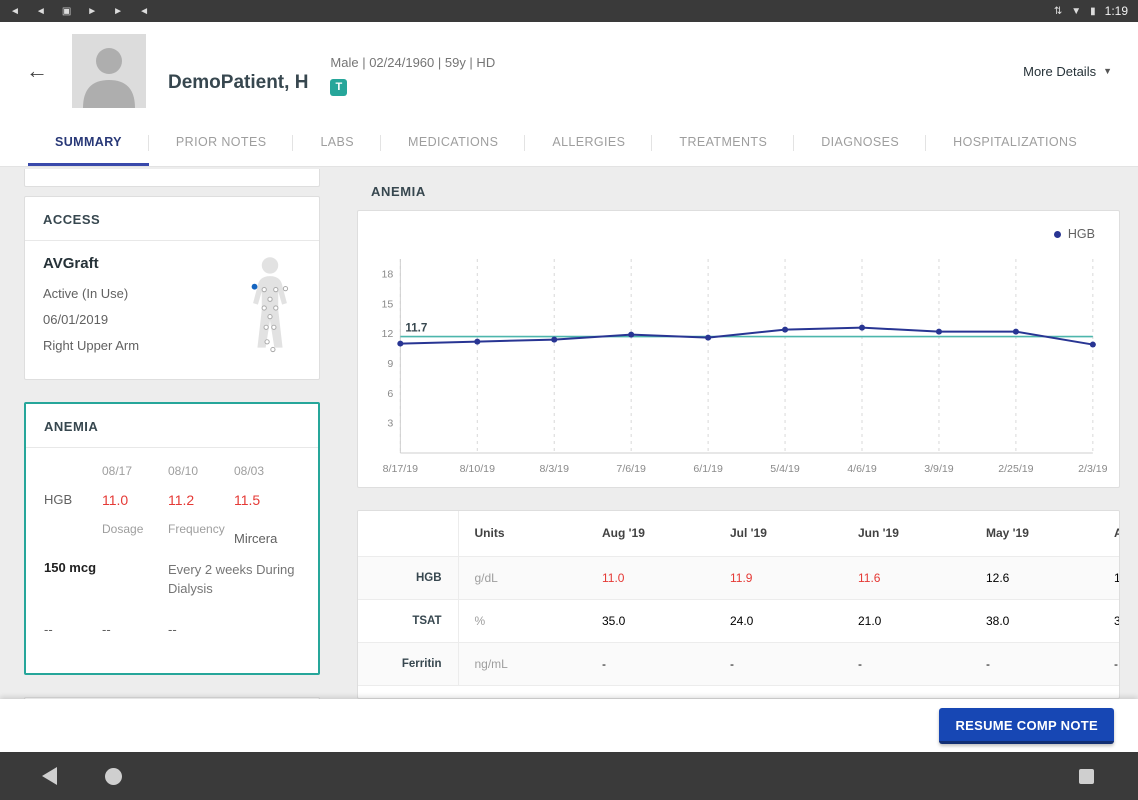 The width and height of the screenshot is (1138, 800). Describe the element at coordinates (196, 529) in the screenshot. I see `frequency-header: Frequency` at that location.